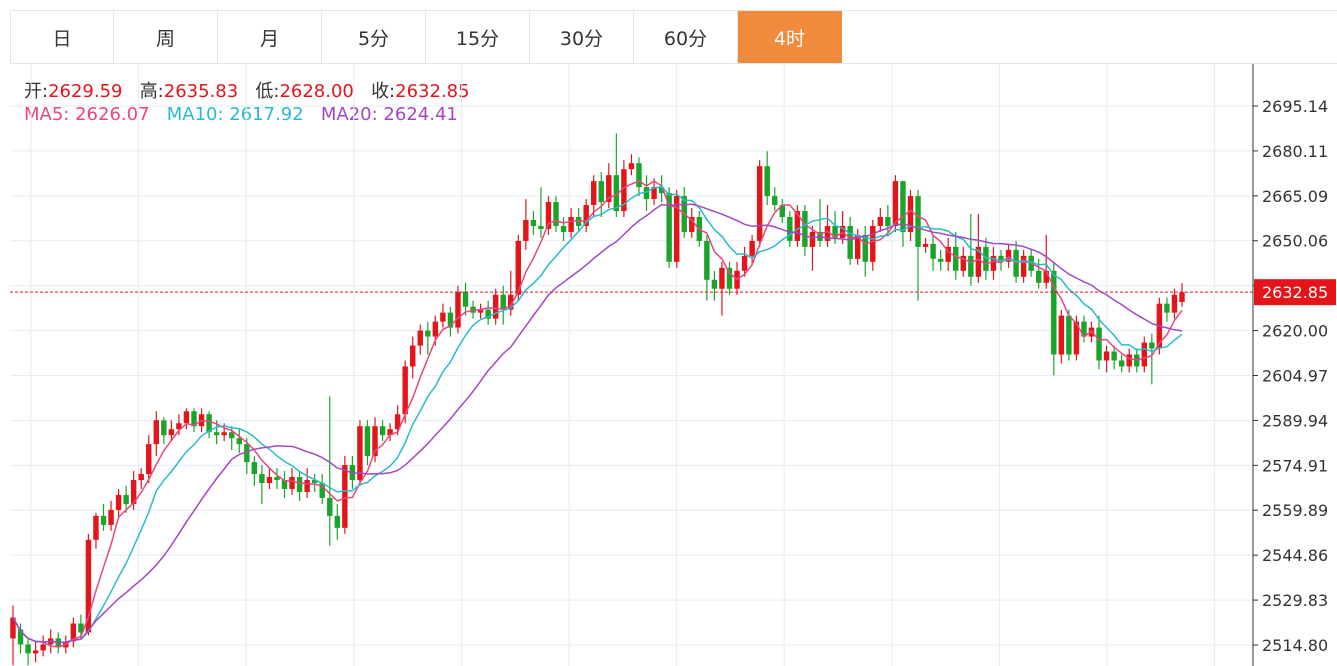  I want to click on ma-info: MA5: 2626.07 MA10: 2617.92 MA20: 2624.41, so click(241, 114).